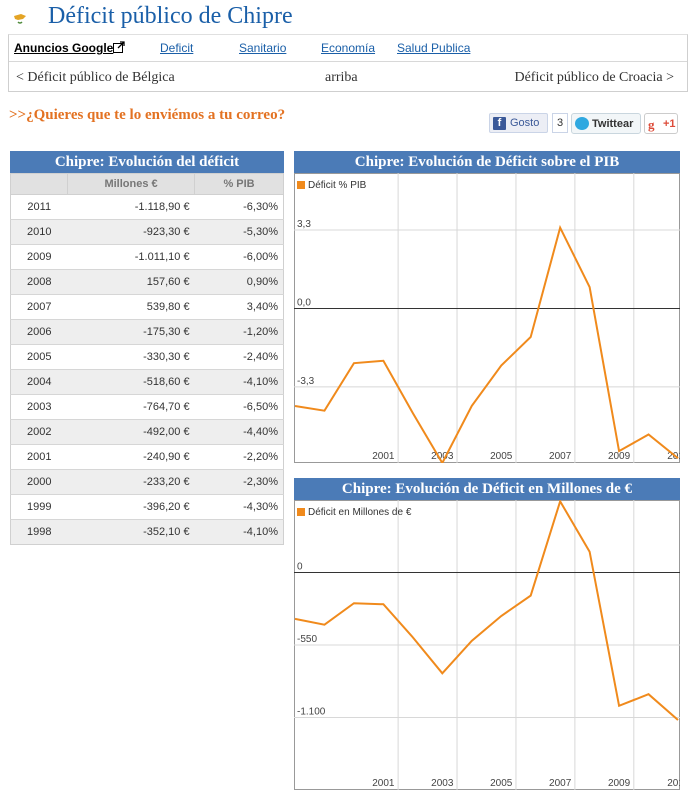 Image resolution: width=694 pixels, height=801 pixels. I want to click on up-link: arriba, so click(341, 77).